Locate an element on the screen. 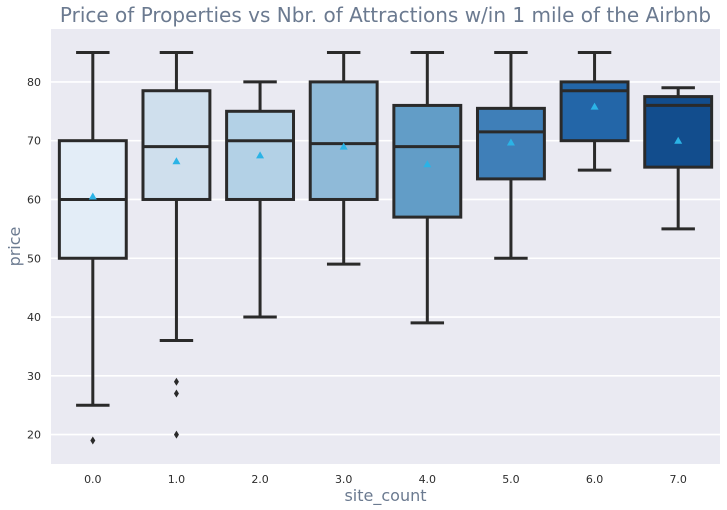 Image resolution: width=727 pixels, height=510 pixels. y-tick-label-60: 60 is located at coordinates (34, 199).